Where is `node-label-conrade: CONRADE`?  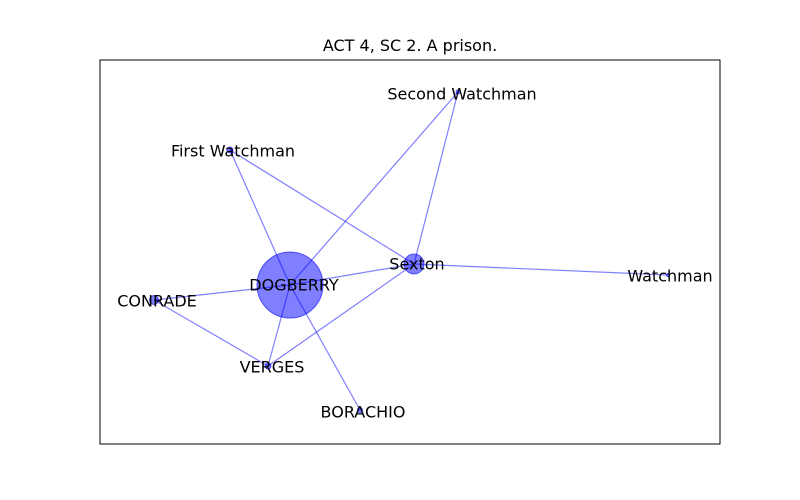 node-label-conrade: CONRADE is located at coordinates (157, 301).